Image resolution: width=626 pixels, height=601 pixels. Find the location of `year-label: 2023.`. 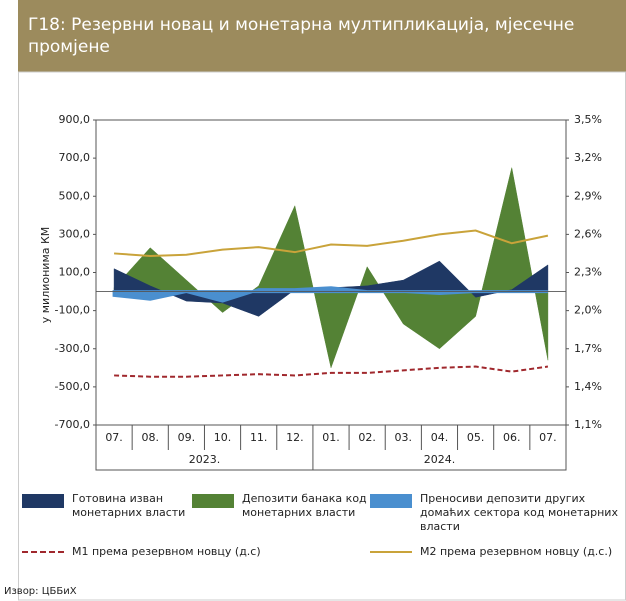

year-label: 2023. is located at coordinates (205, 459).